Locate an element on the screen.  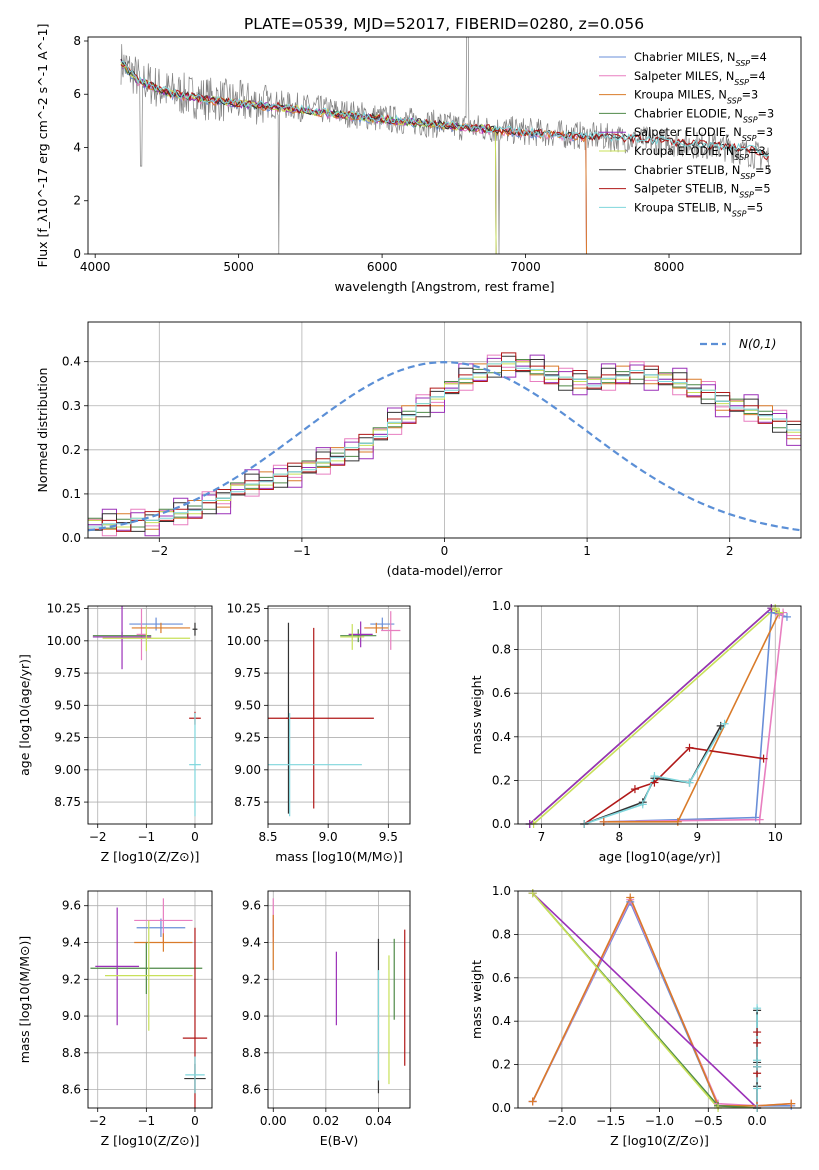
legend-text: Chabrier MILES, N is located at coordinates (684, 57).